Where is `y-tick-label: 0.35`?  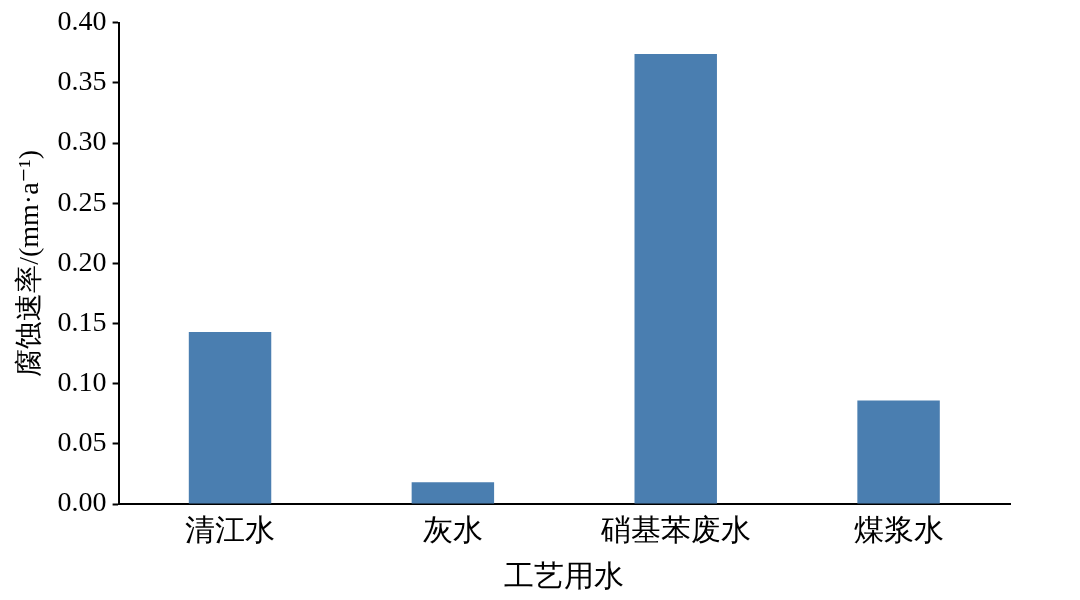
y-tick-label: 0.35 is located at coordinates (82, 81).